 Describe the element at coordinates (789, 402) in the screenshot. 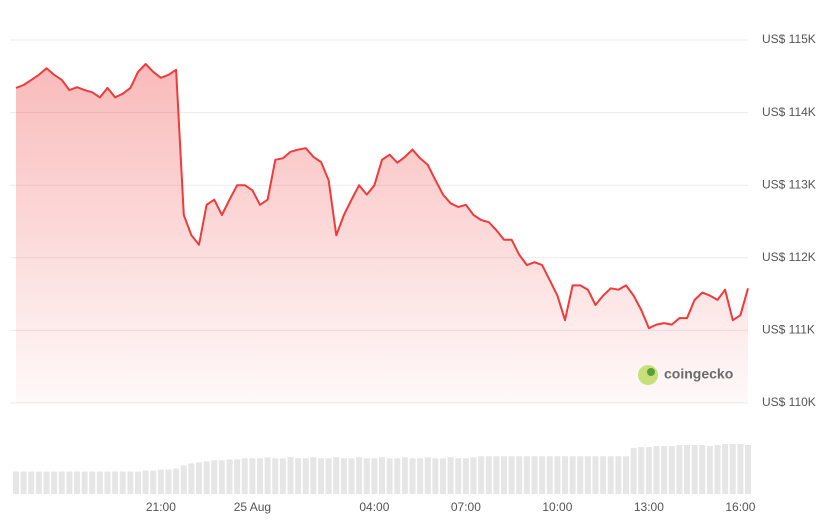

I see `y-tick-label: US$ 110K` at that location.